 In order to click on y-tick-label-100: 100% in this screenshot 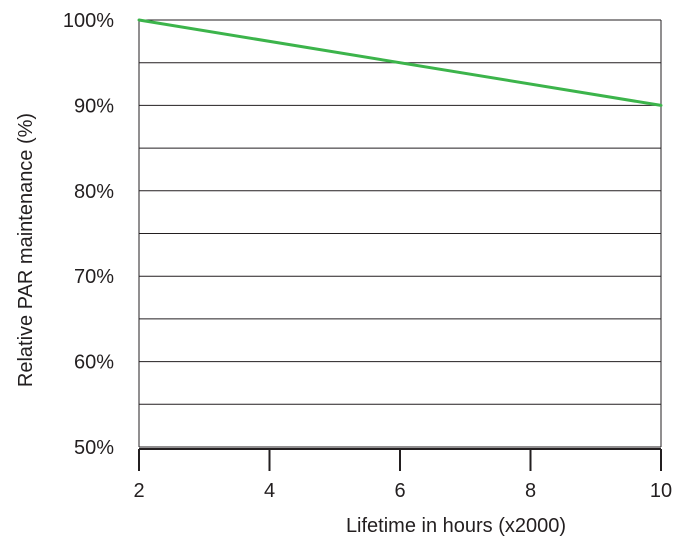, I will do `click(88, 21)`.